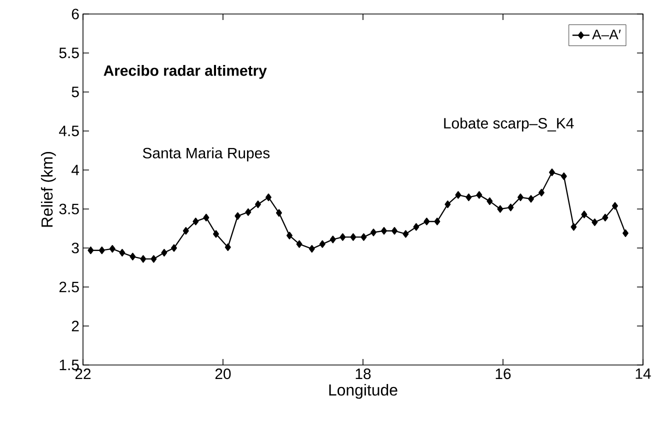 The image size is (656, 445). What do you see at coordinates (75, 92) in the screenshot?
I see `y-tick-label: 5` at bounding box center [75, 92].